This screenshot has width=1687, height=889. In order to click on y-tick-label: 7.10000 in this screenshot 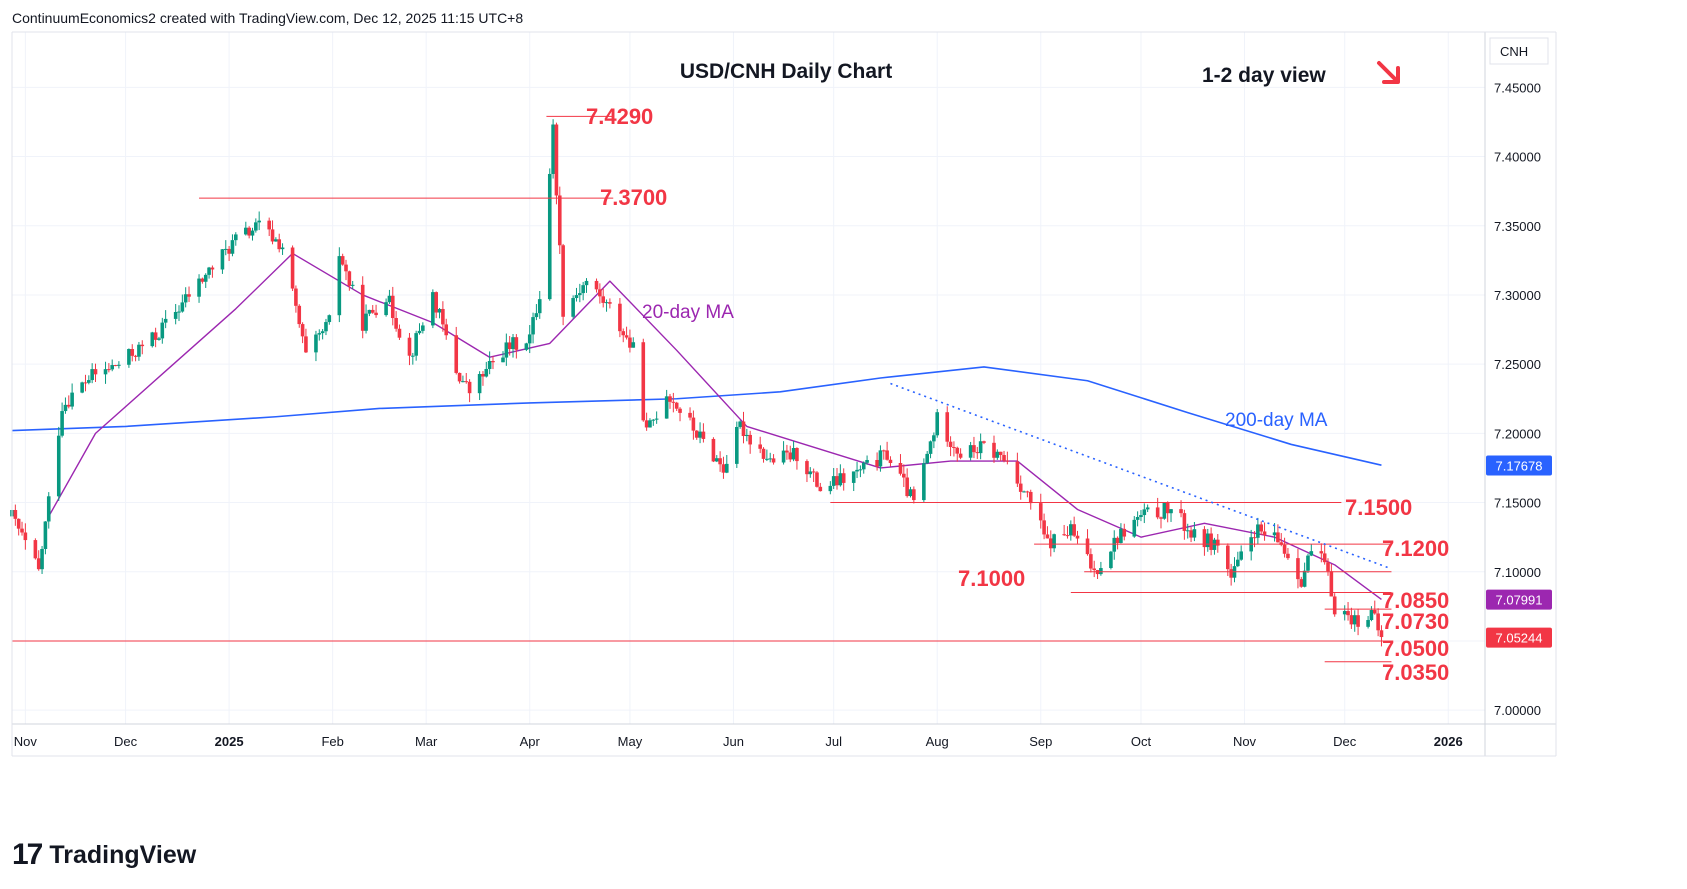, I will do `click(1517, 572)`.